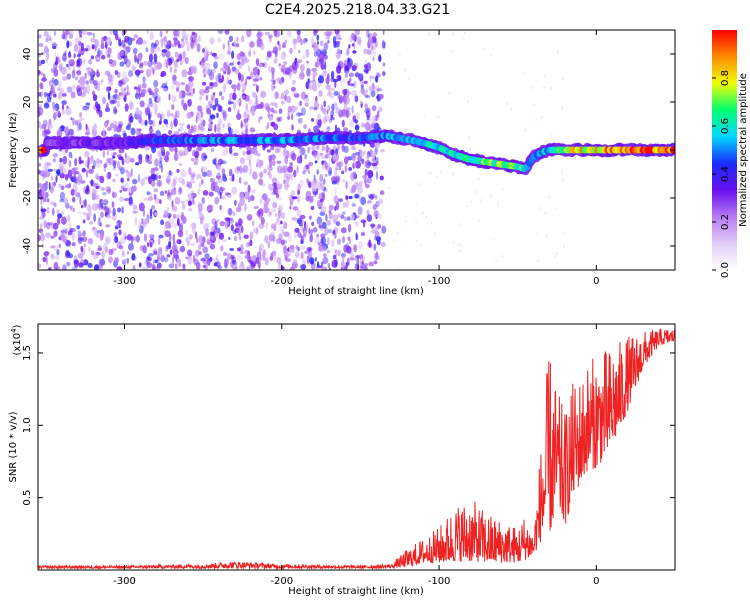  I want to click on colorbar-tick-label: 0.0, so click(725, 270).